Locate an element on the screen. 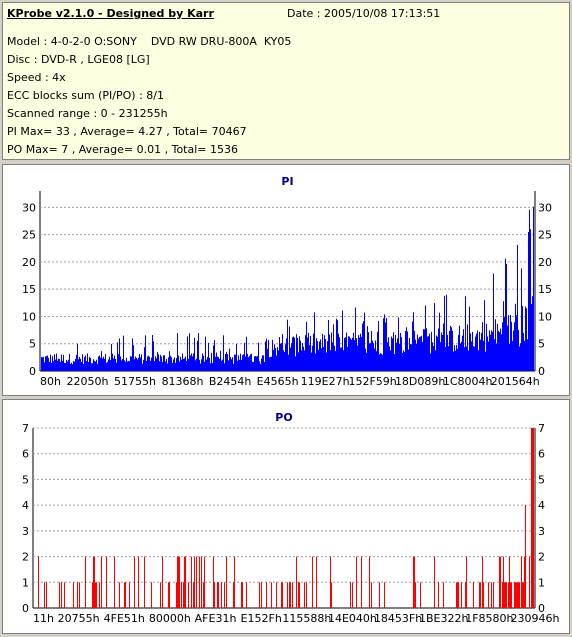 The width and height of the screenshot is (572, 637). y-tick-label-left: 2 is located at coordinates (25, 557).